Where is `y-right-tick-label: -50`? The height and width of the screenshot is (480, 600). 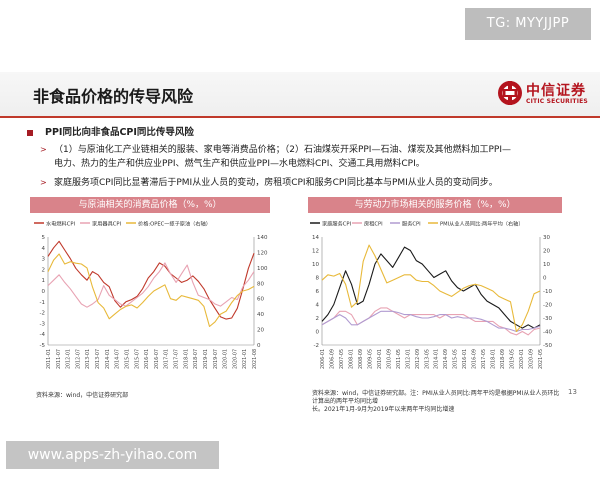 y-right-tick-label: -50 is located at coordinates (547, 346).